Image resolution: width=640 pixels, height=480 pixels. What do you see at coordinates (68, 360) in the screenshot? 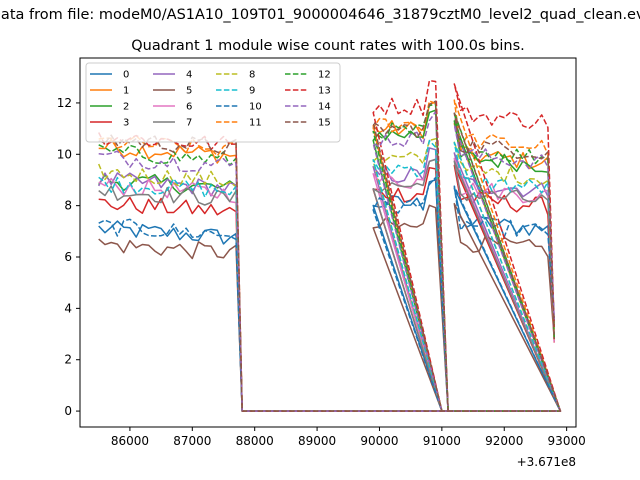
I see `y-tick-label: 2` at bounding box center [68, 360].